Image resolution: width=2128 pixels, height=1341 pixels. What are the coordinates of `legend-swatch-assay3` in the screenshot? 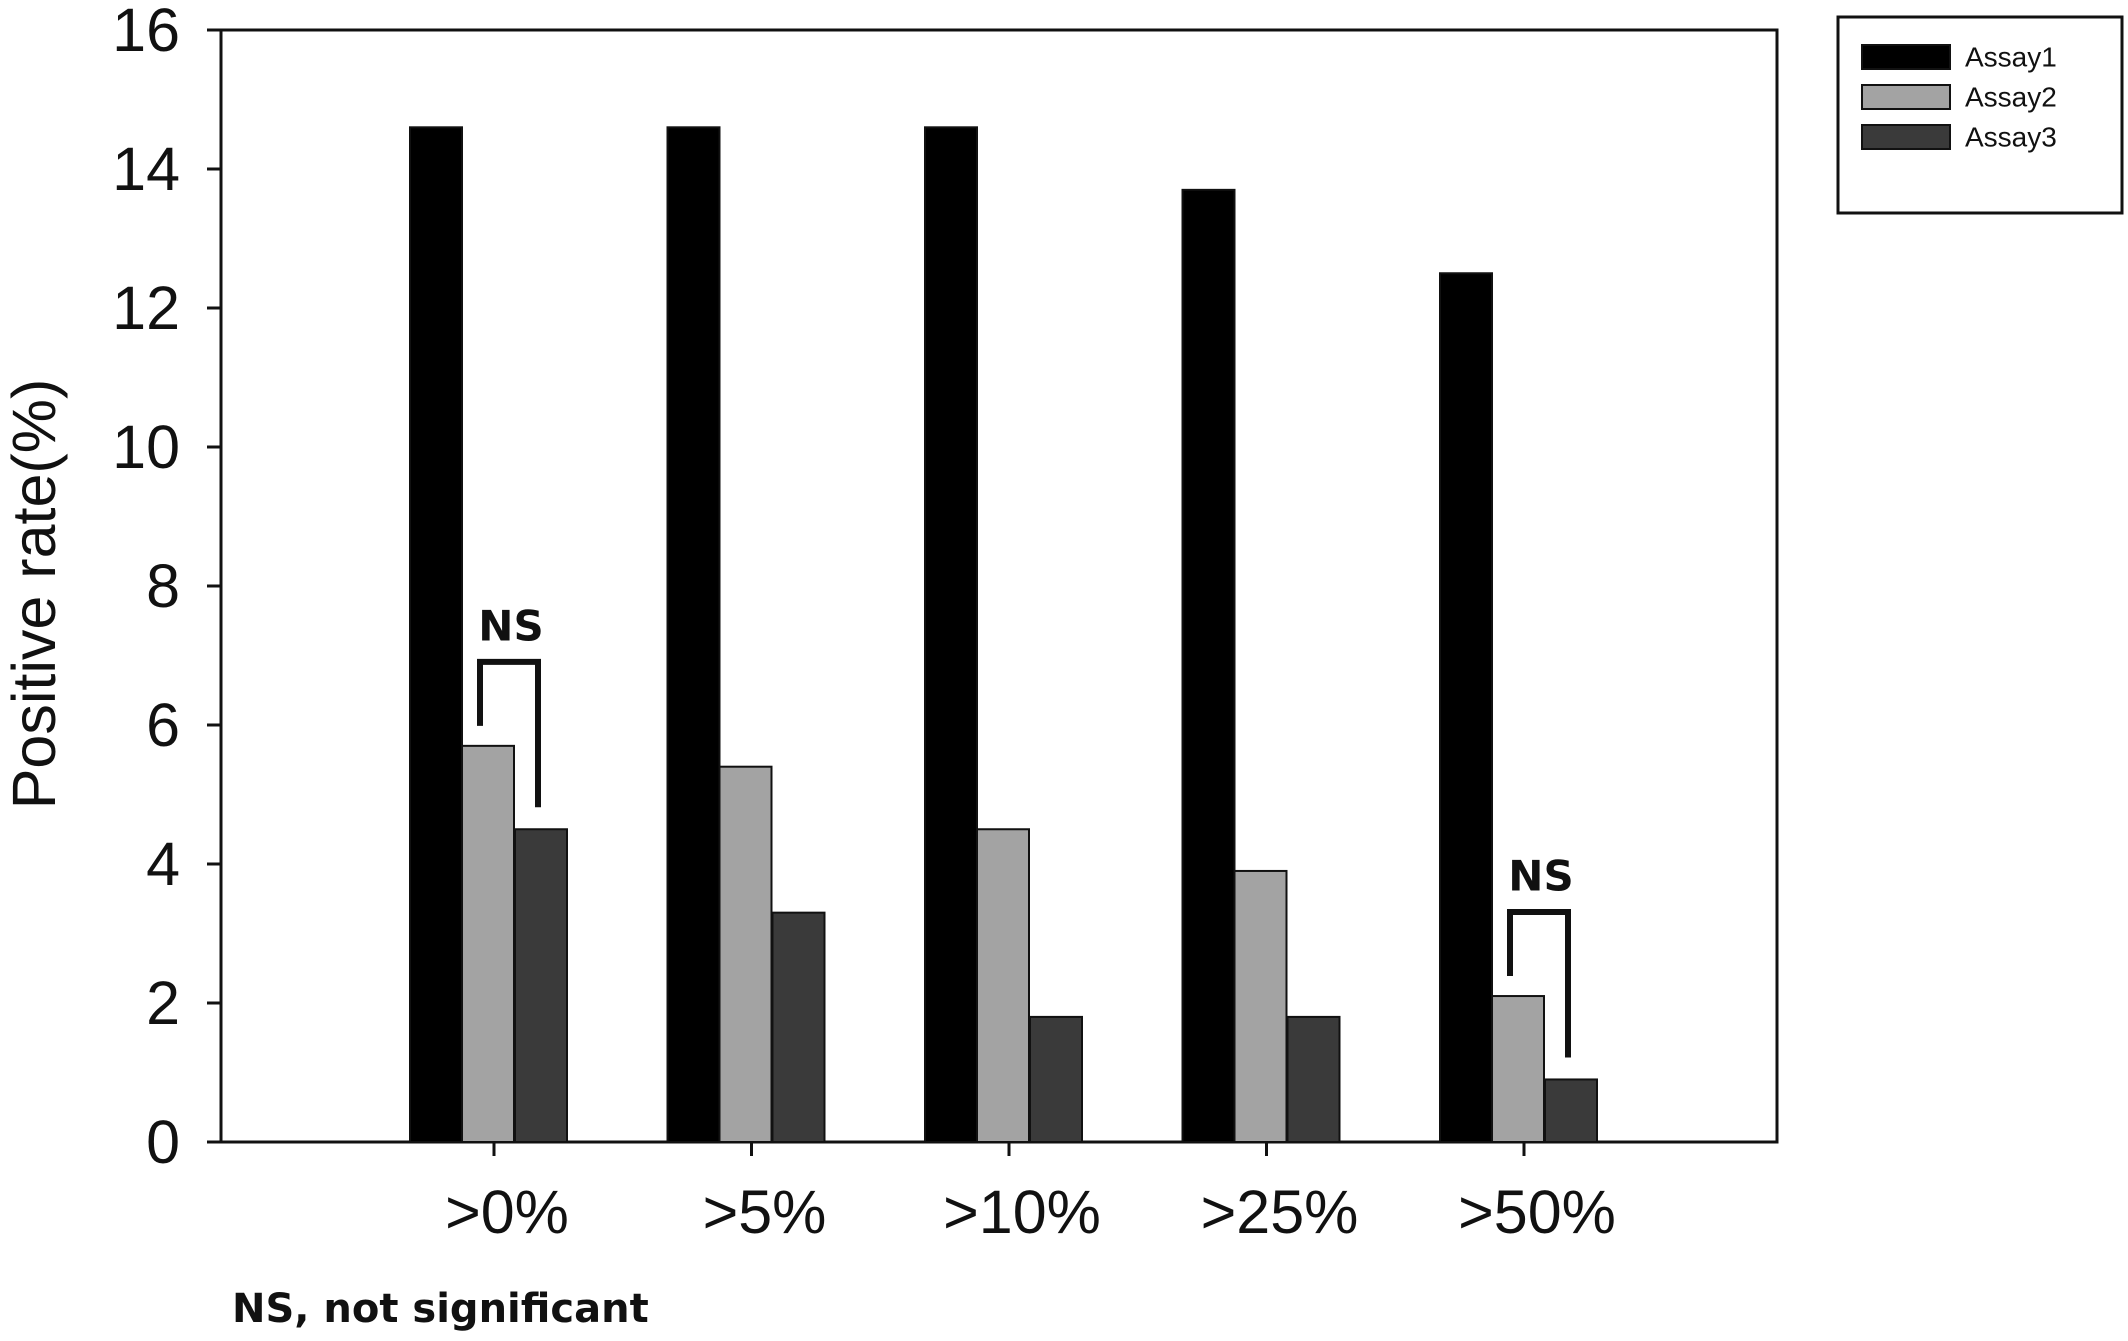 It's located at (1906, 137).